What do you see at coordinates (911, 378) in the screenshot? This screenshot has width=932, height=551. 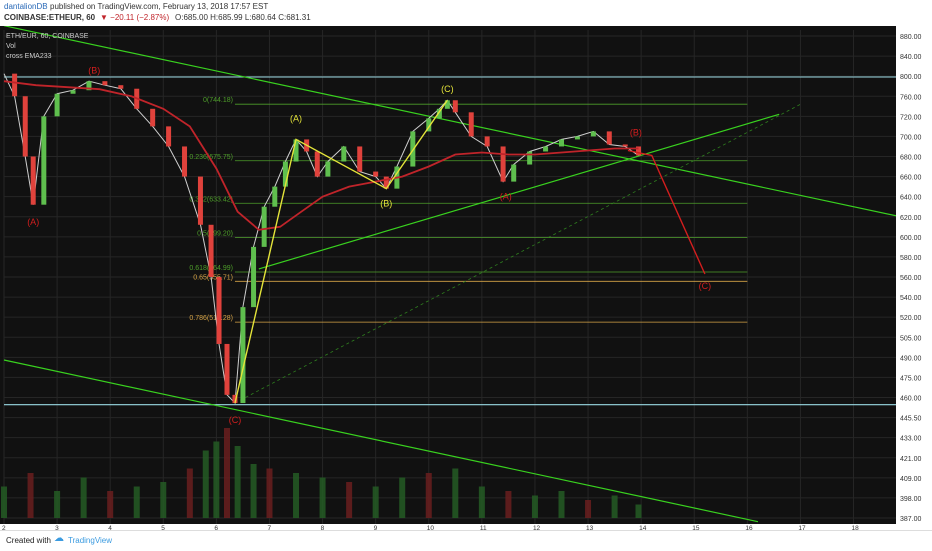 I see `y-tick-label: 475.00` at bounding box center [911, 378].